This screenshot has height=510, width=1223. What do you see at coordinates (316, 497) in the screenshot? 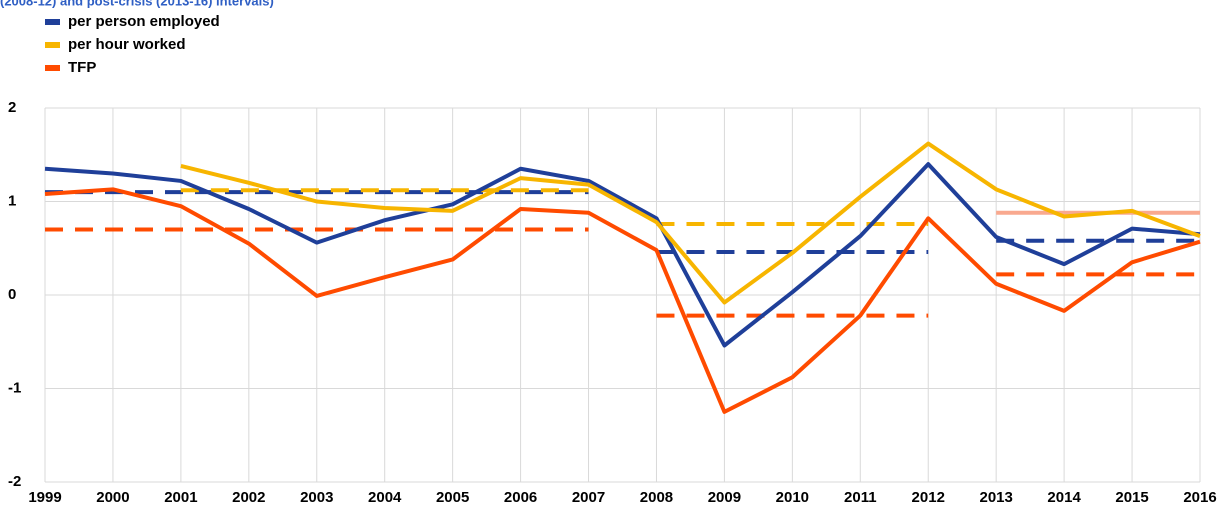
I see `x-tick-label: 2003` at bounding box center [316, 497].